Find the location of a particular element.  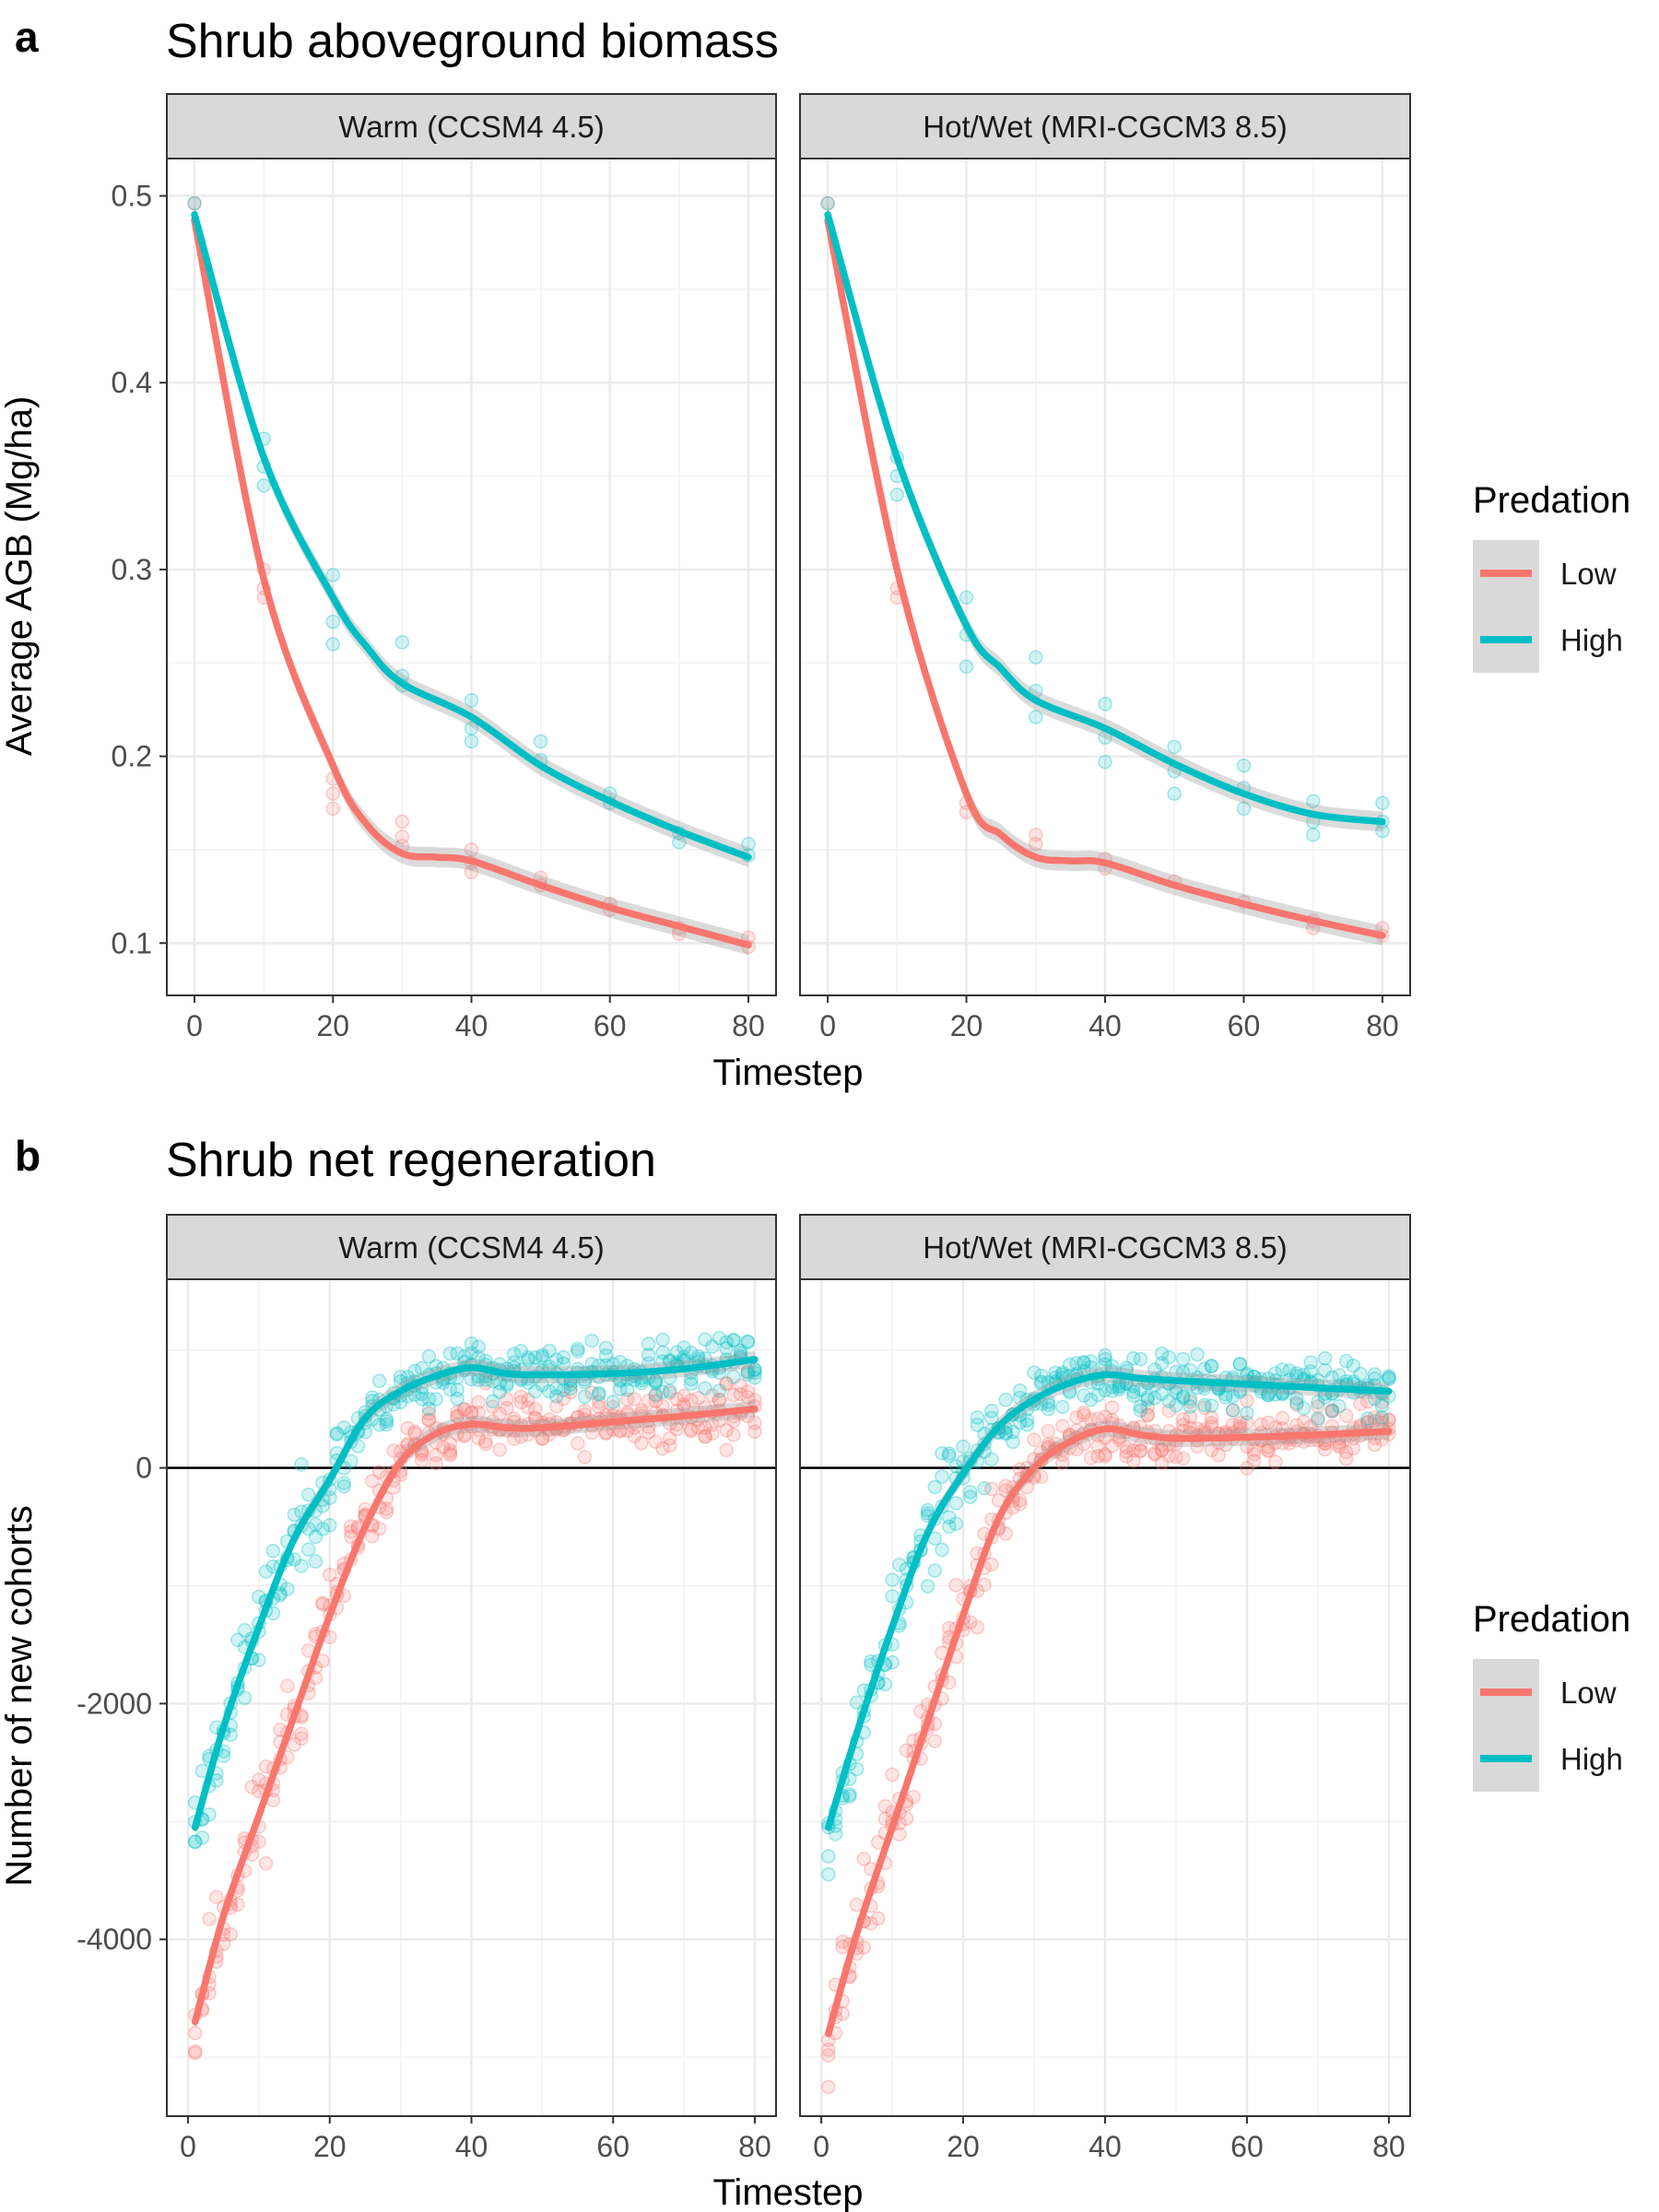

facet-strip-label: Hot/Wet (MRI-CGCM3 8.5) is located at coordinates (1105, 1247).